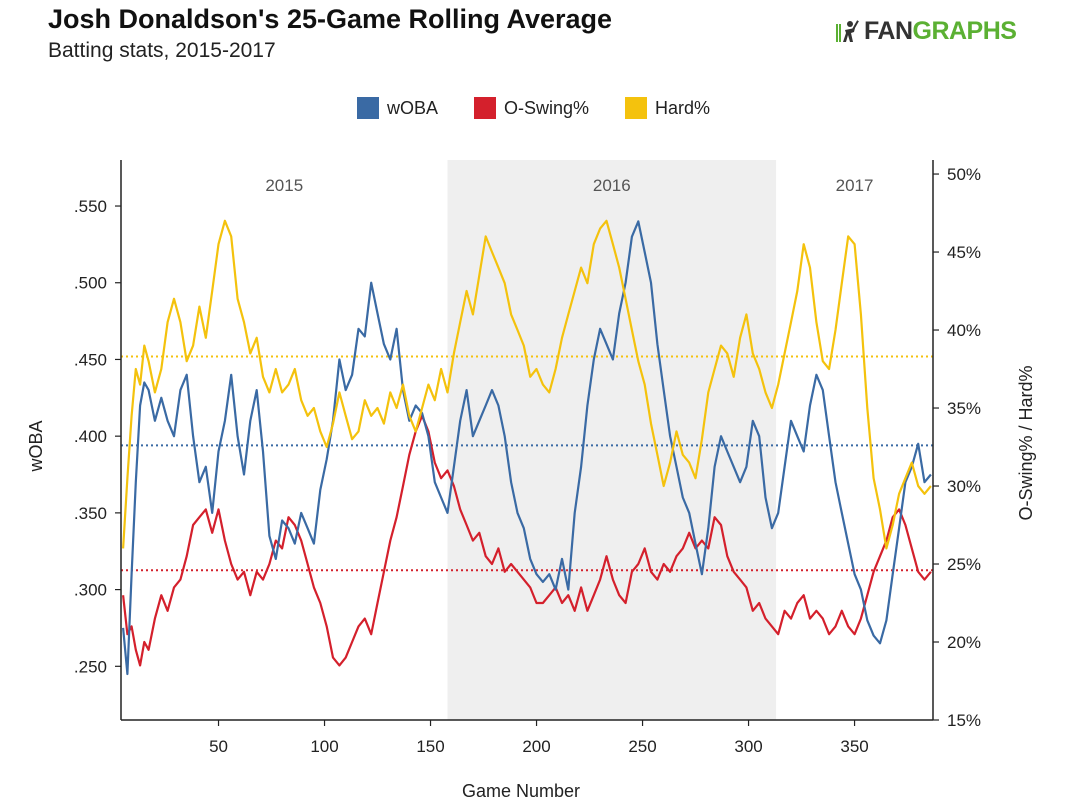  Describe the element at coordinates (90, 206) in the screenshot. I see `y-left-tick-label: .550` at that location.